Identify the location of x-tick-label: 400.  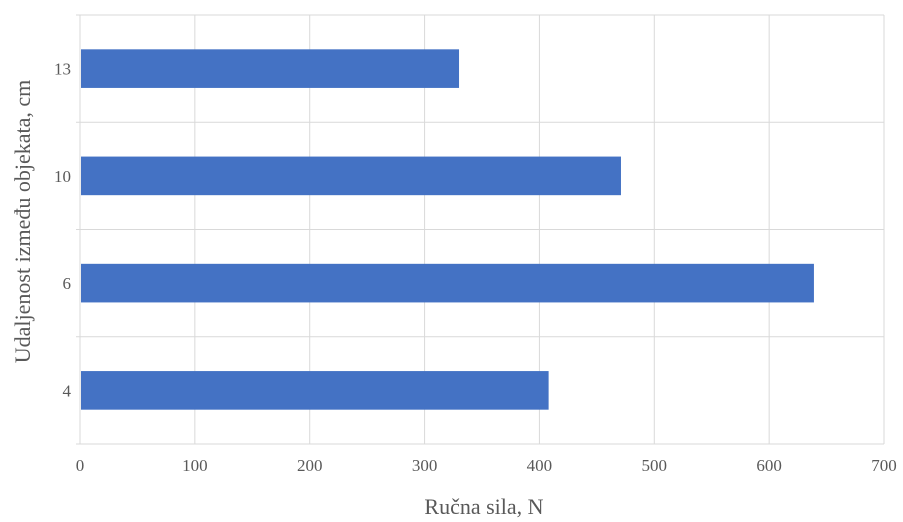
(540, 465).